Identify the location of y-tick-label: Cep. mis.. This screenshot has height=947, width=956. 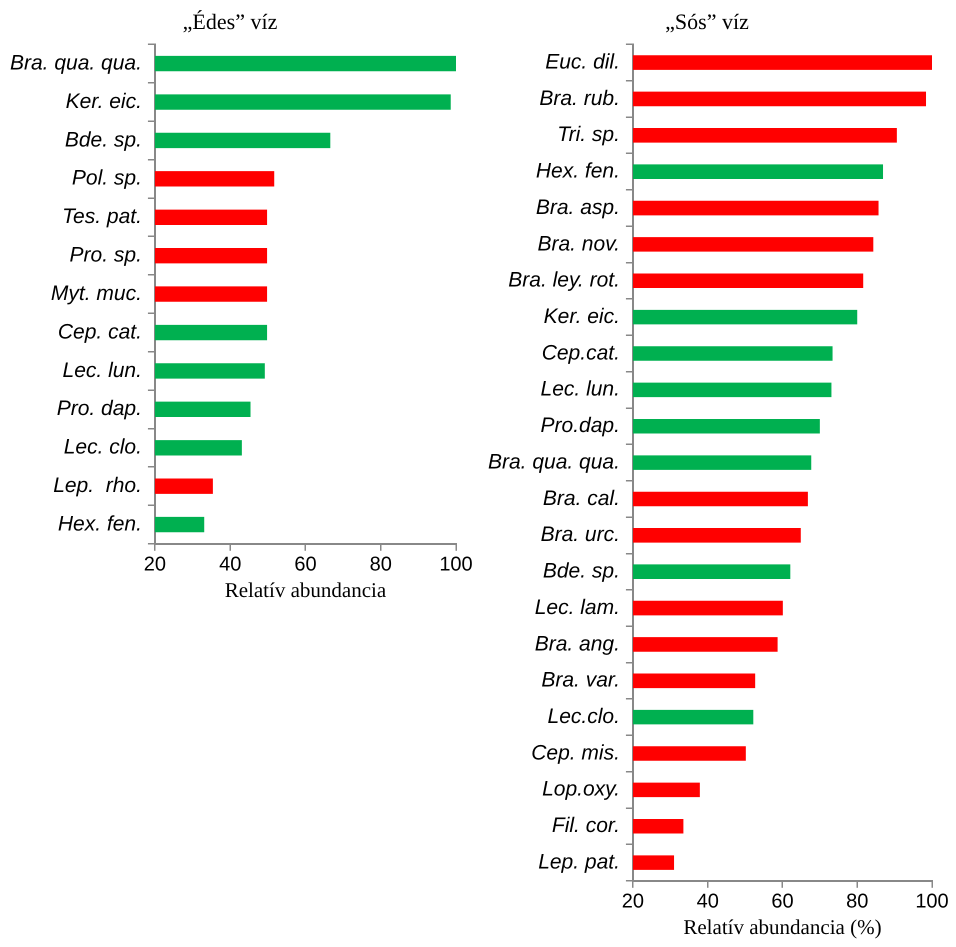
(575, 752).